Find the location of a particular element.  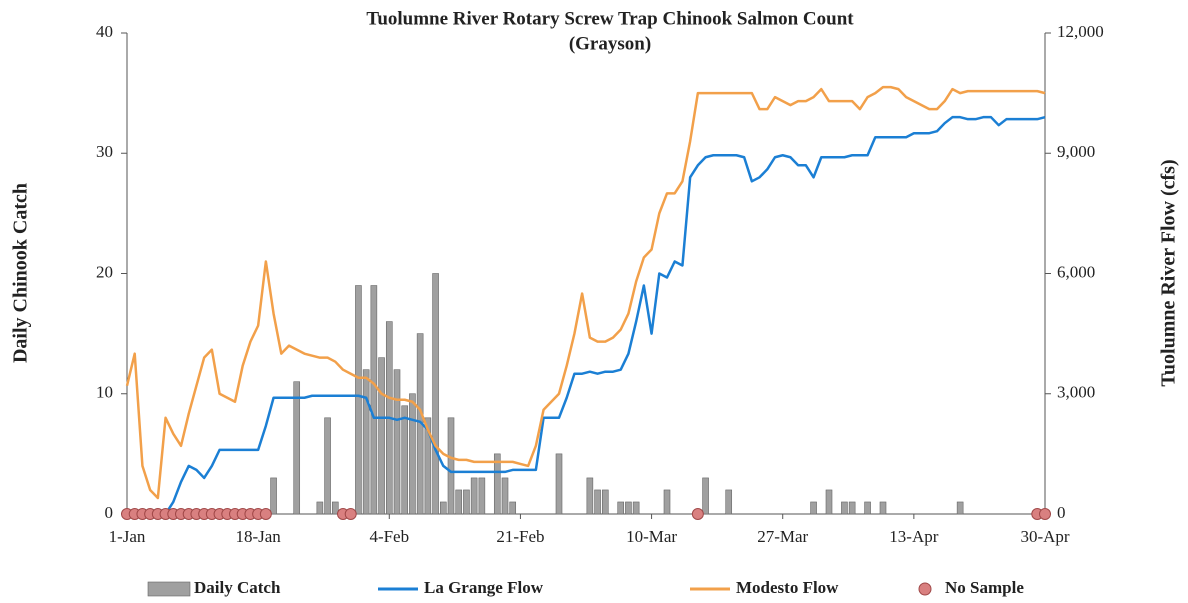

y2-tick-label: 0 is located at coordinates (1061, 512).